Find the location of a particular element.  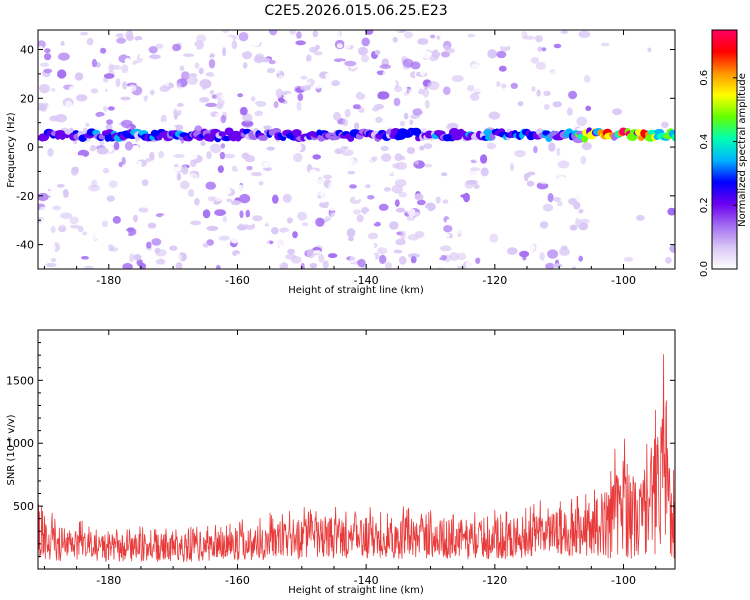

spectrogram-y-axis-label: Frequency (Hz) is located at coordinates (11, 150).